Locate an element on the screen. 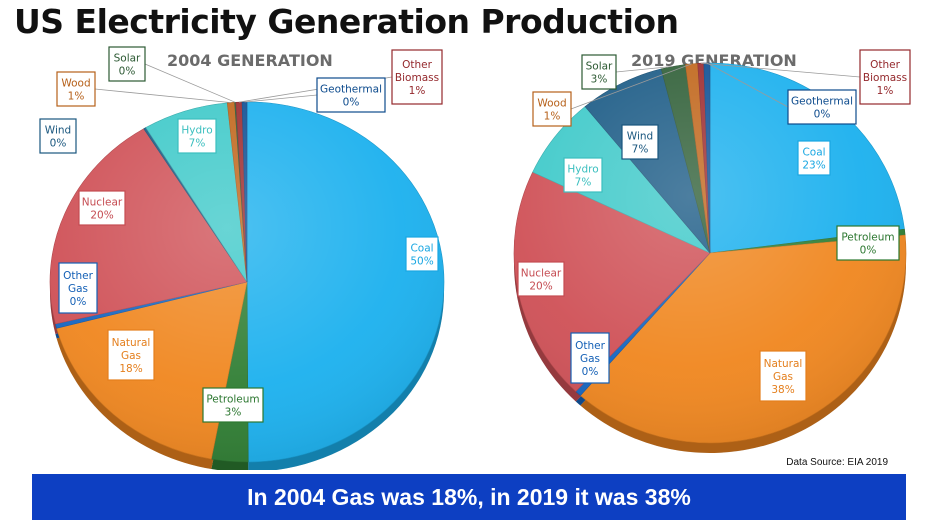  label-text: Solar is located at coordinates (127, 59).